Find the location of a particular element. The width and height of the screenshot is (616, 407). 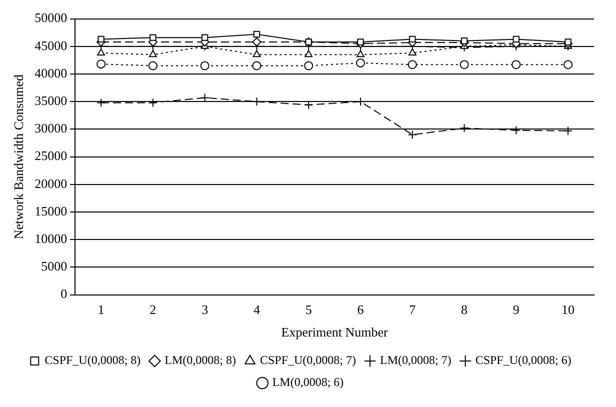

y-axis-title: Network Bandwidth Consumed is located at coordinates (18, 157).